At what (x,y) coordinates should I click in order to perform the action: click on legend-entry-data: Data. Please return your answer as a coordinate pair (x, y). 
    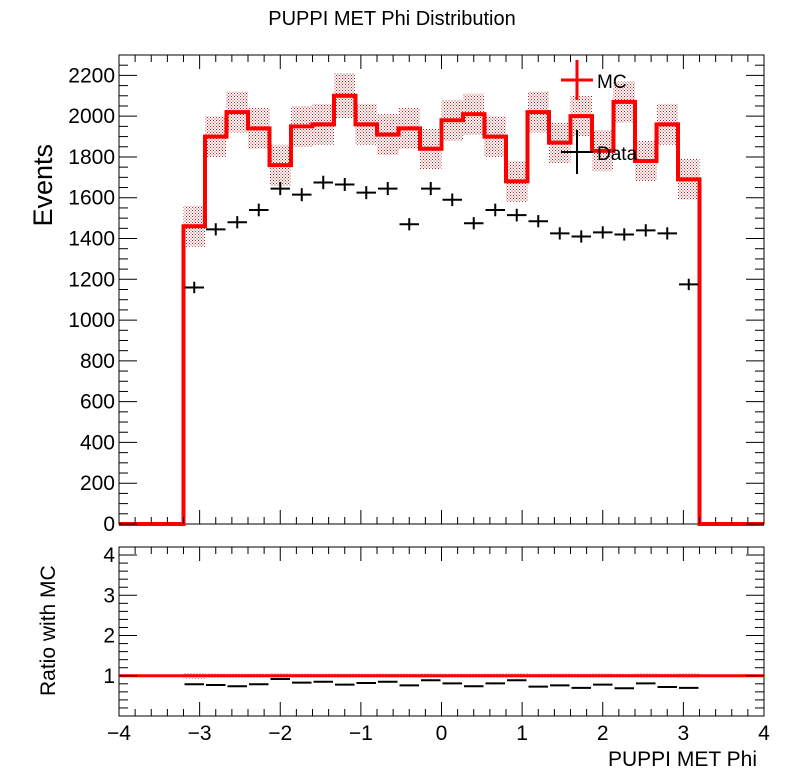
    Looking at the image, I should click on (599, 152).